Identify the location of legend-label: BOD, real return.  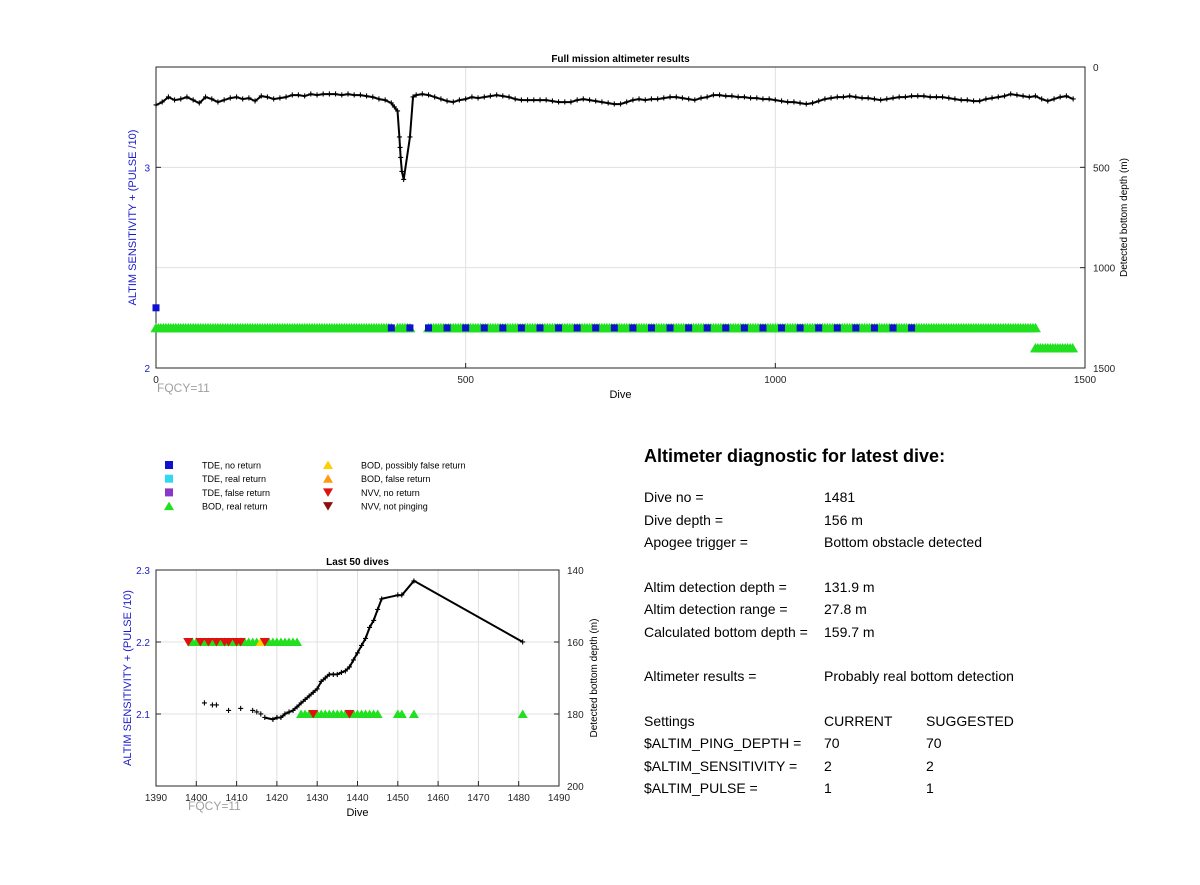
(235, 507).